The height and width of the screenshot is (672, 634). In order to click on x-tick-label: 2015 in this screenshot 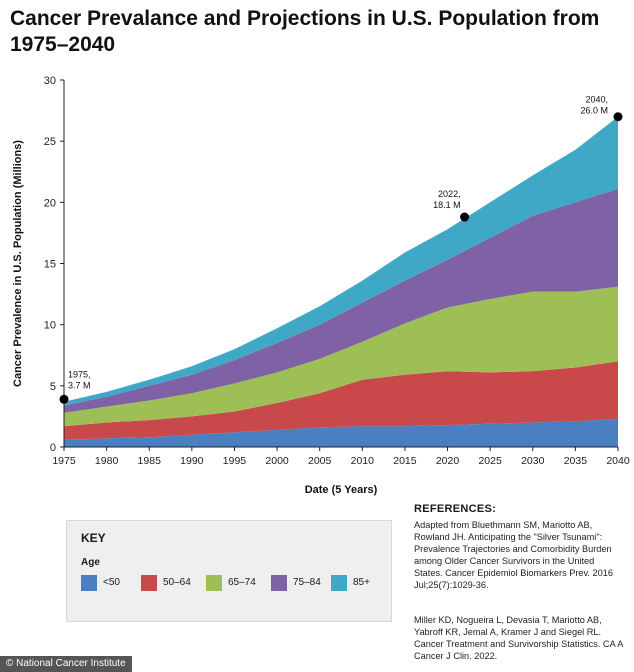, I will do `click(405, 461)`.